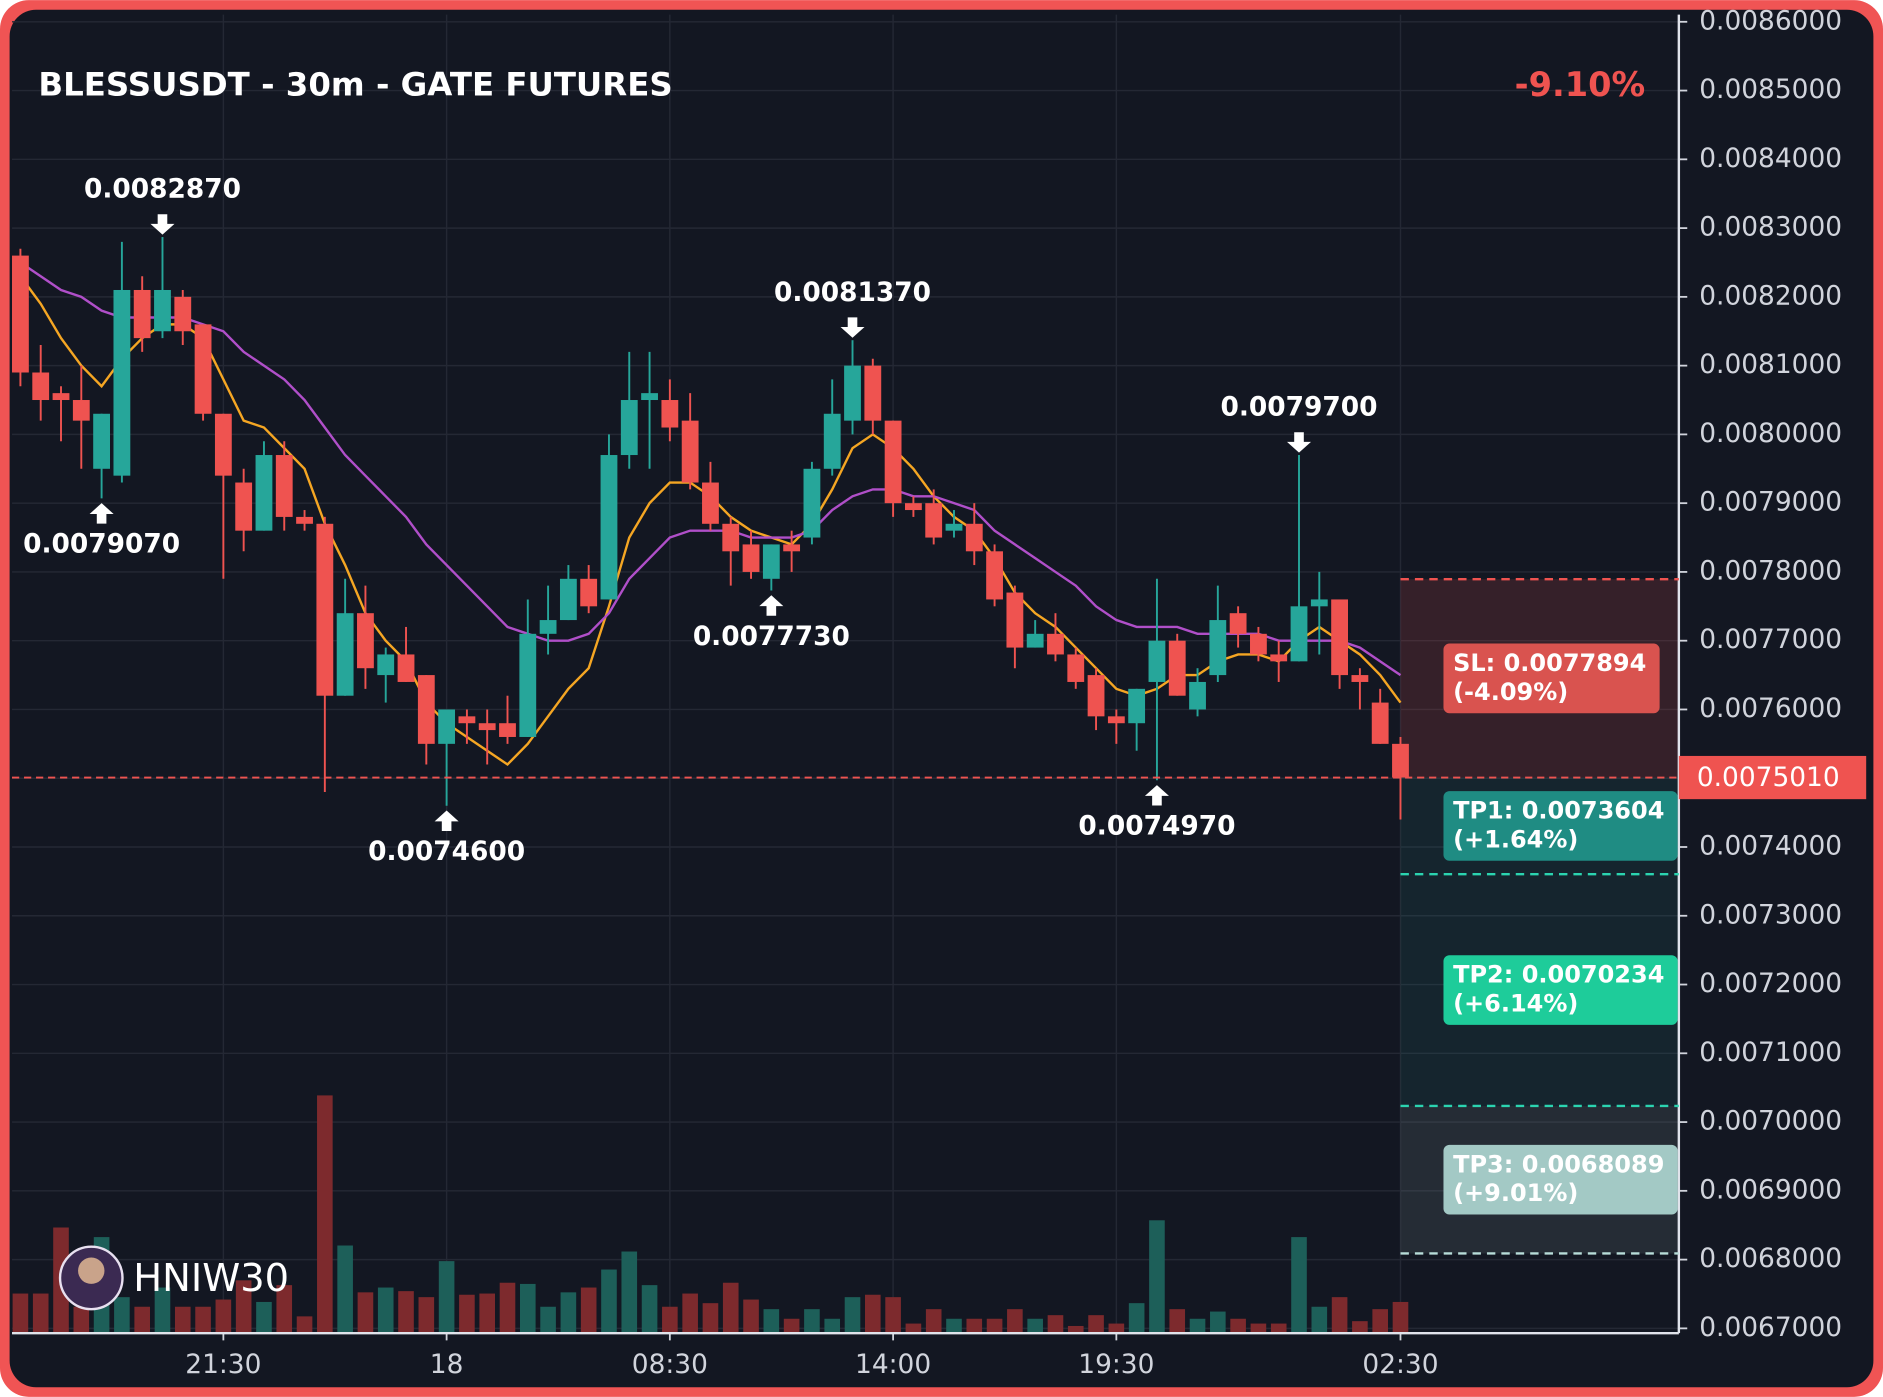  What do you see at coordinates (1770, 433) in the screenshot?
I see `y-tick-label: 0.0080000` at bounding box center [1770, 433].